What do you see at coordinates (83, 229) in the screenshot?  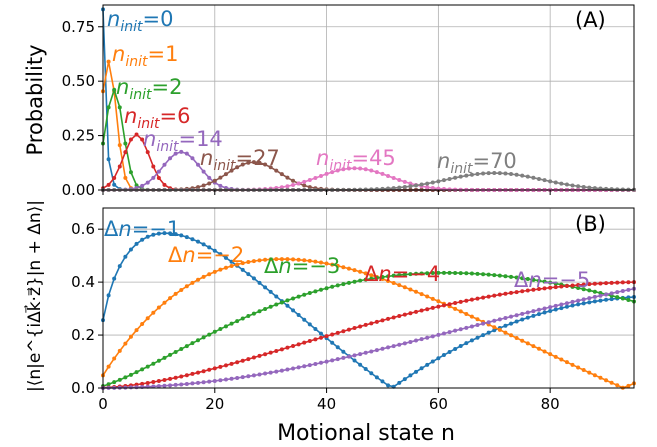 I see `y-tick-label: 0.6` at bounding box center [83, 229].